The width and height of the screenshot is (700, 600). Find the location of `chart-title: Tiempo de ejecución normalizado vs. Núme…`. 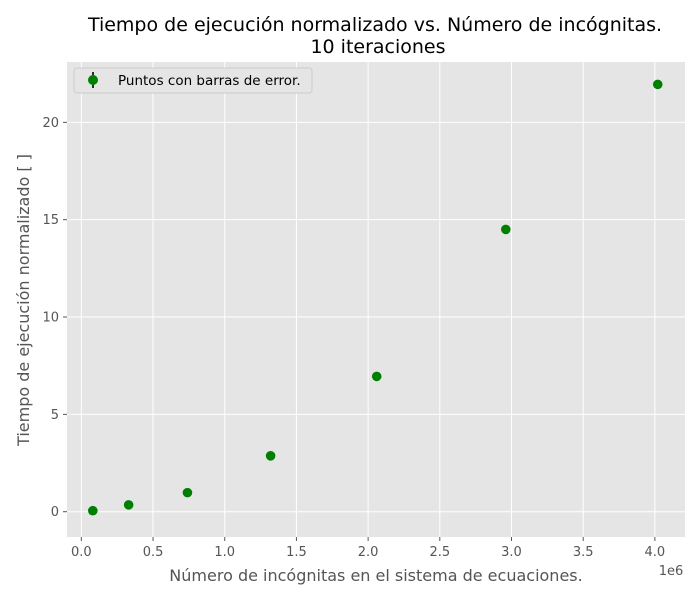

chart-title: Tiempo de ejecución normalizado vs. Núme… is located at coordinates (374, 25).